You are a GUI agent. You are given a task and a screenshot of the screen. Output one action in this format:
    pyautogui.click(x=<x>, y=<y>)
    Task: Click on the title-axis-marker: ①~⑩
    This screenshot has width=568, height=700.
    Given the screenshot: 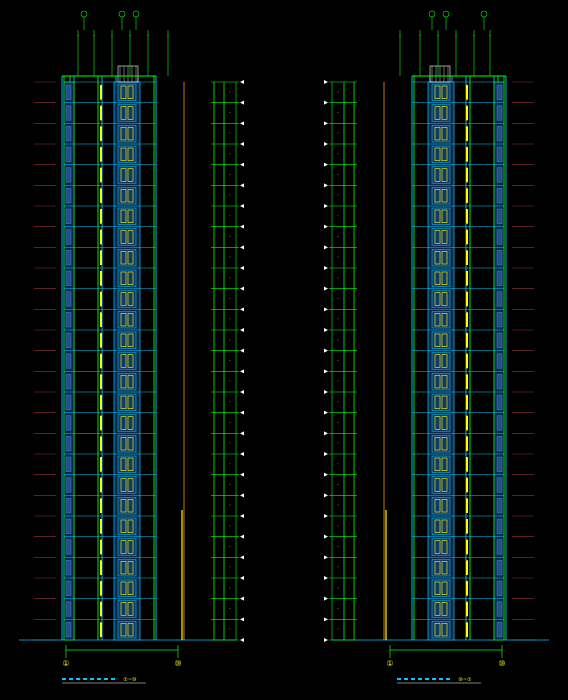 What is the action you would take?
    pyautogui.click(x=130, y=680)
    